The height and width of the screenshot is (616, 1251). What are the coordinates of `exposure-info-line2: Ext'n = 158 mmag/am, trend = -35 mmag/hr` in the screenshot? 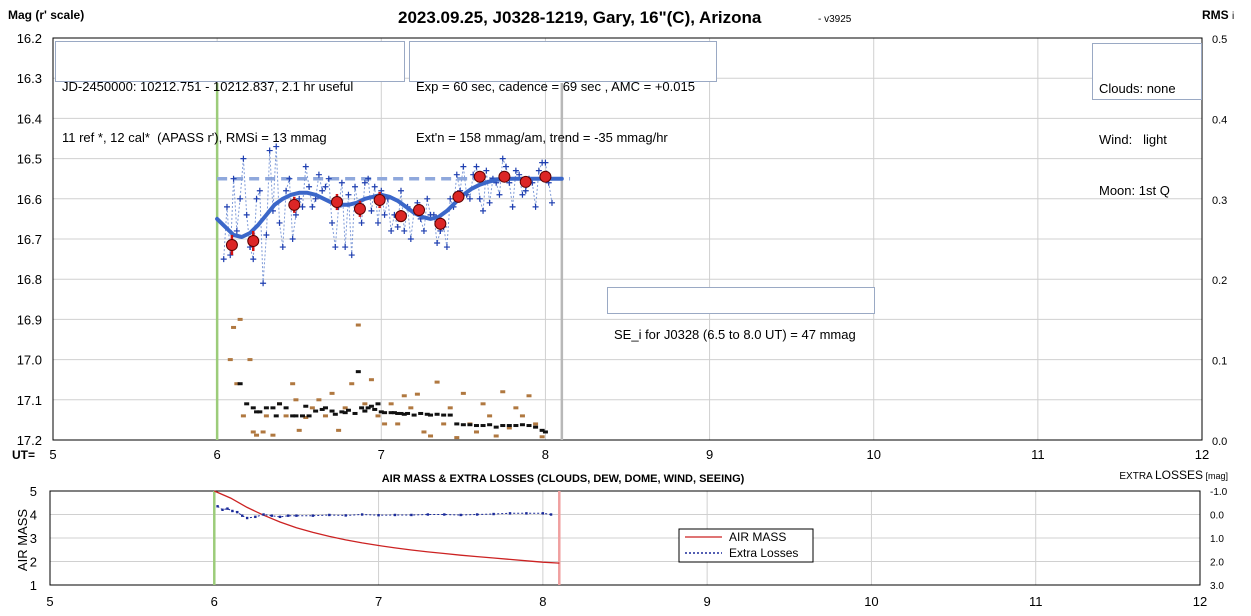 It's located at (542, 137).